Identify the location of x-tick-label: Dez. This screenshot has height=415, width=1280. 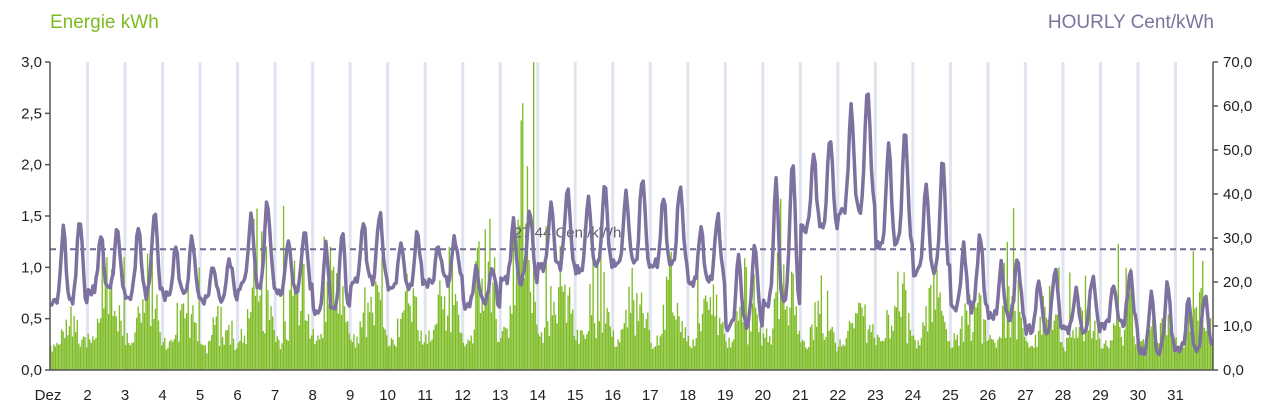
(48, 395).